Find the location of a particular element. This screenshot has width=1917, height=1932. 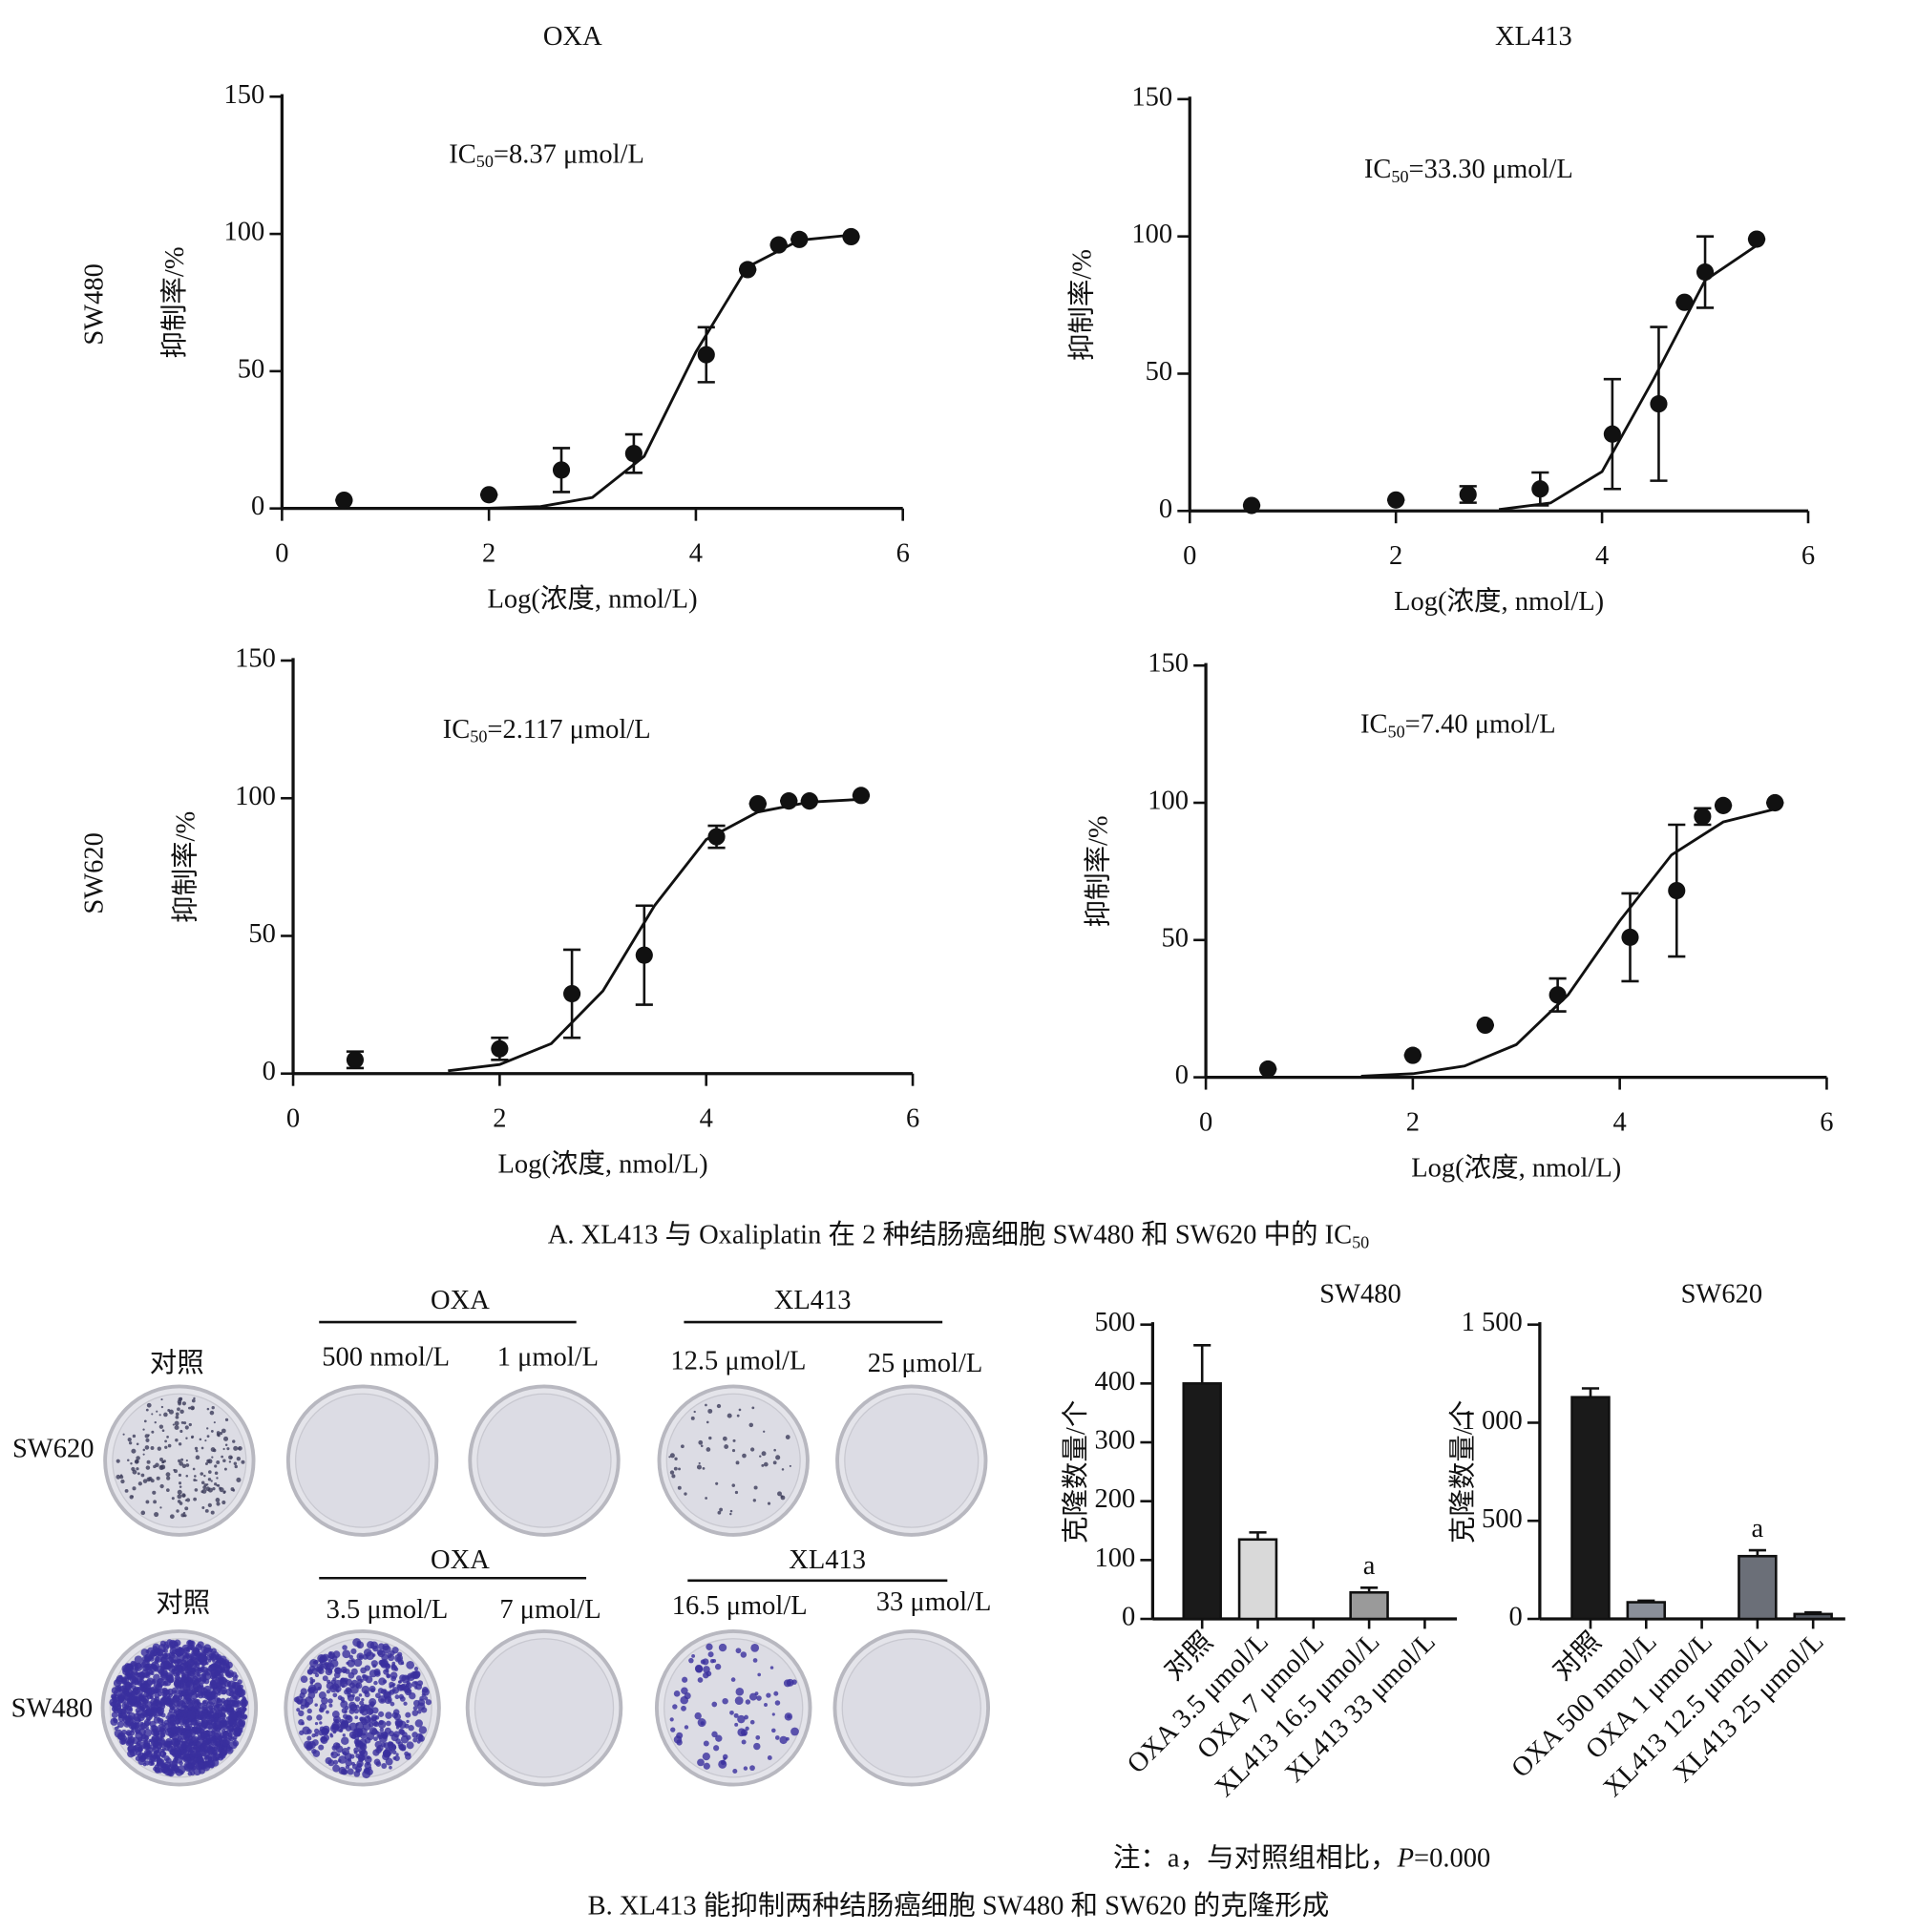

dish-inner is located at coordinates (544, 1708).